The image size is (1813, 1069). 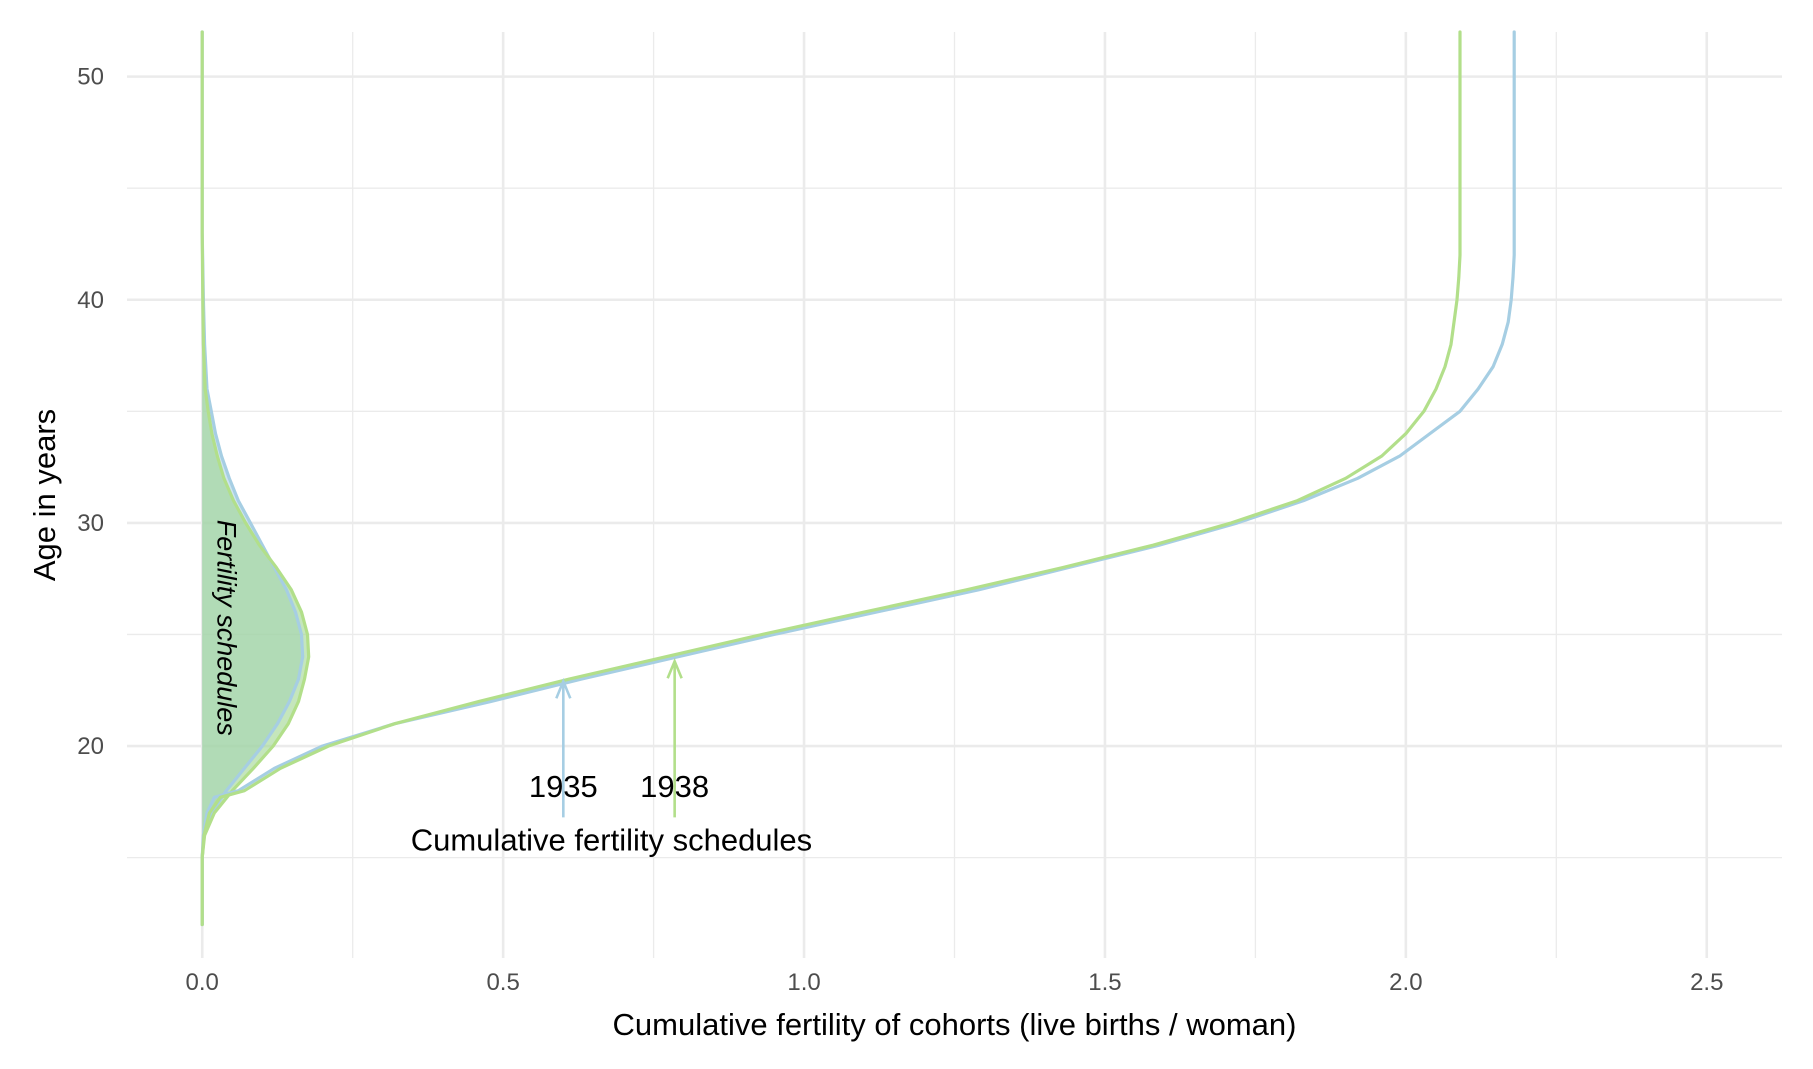 I want to click on arrow-head-1938, so click(x=674, y=668).